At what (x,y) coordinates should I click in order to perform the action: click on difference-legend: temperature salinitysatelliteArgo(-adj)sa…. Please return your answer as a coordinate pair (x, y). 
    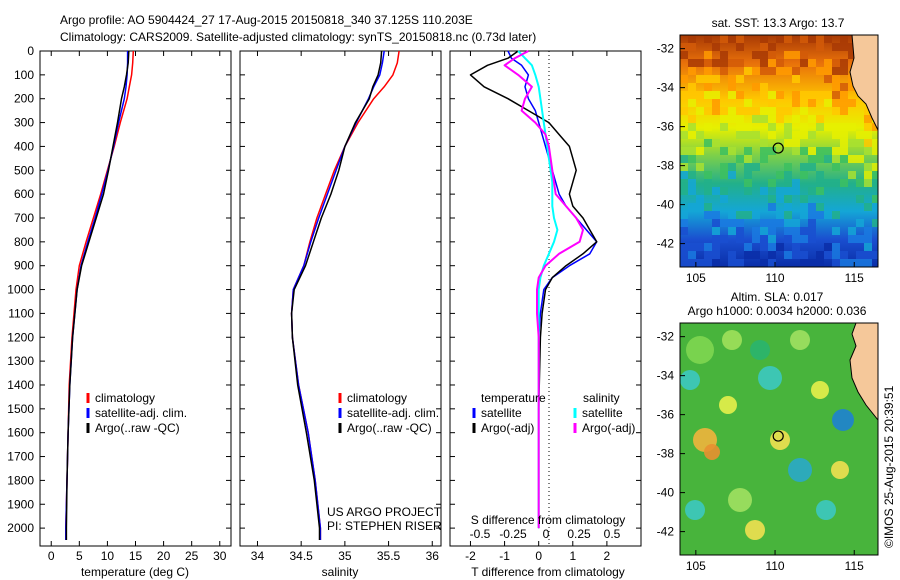
    Looking at the image, I should click on (553, 413).